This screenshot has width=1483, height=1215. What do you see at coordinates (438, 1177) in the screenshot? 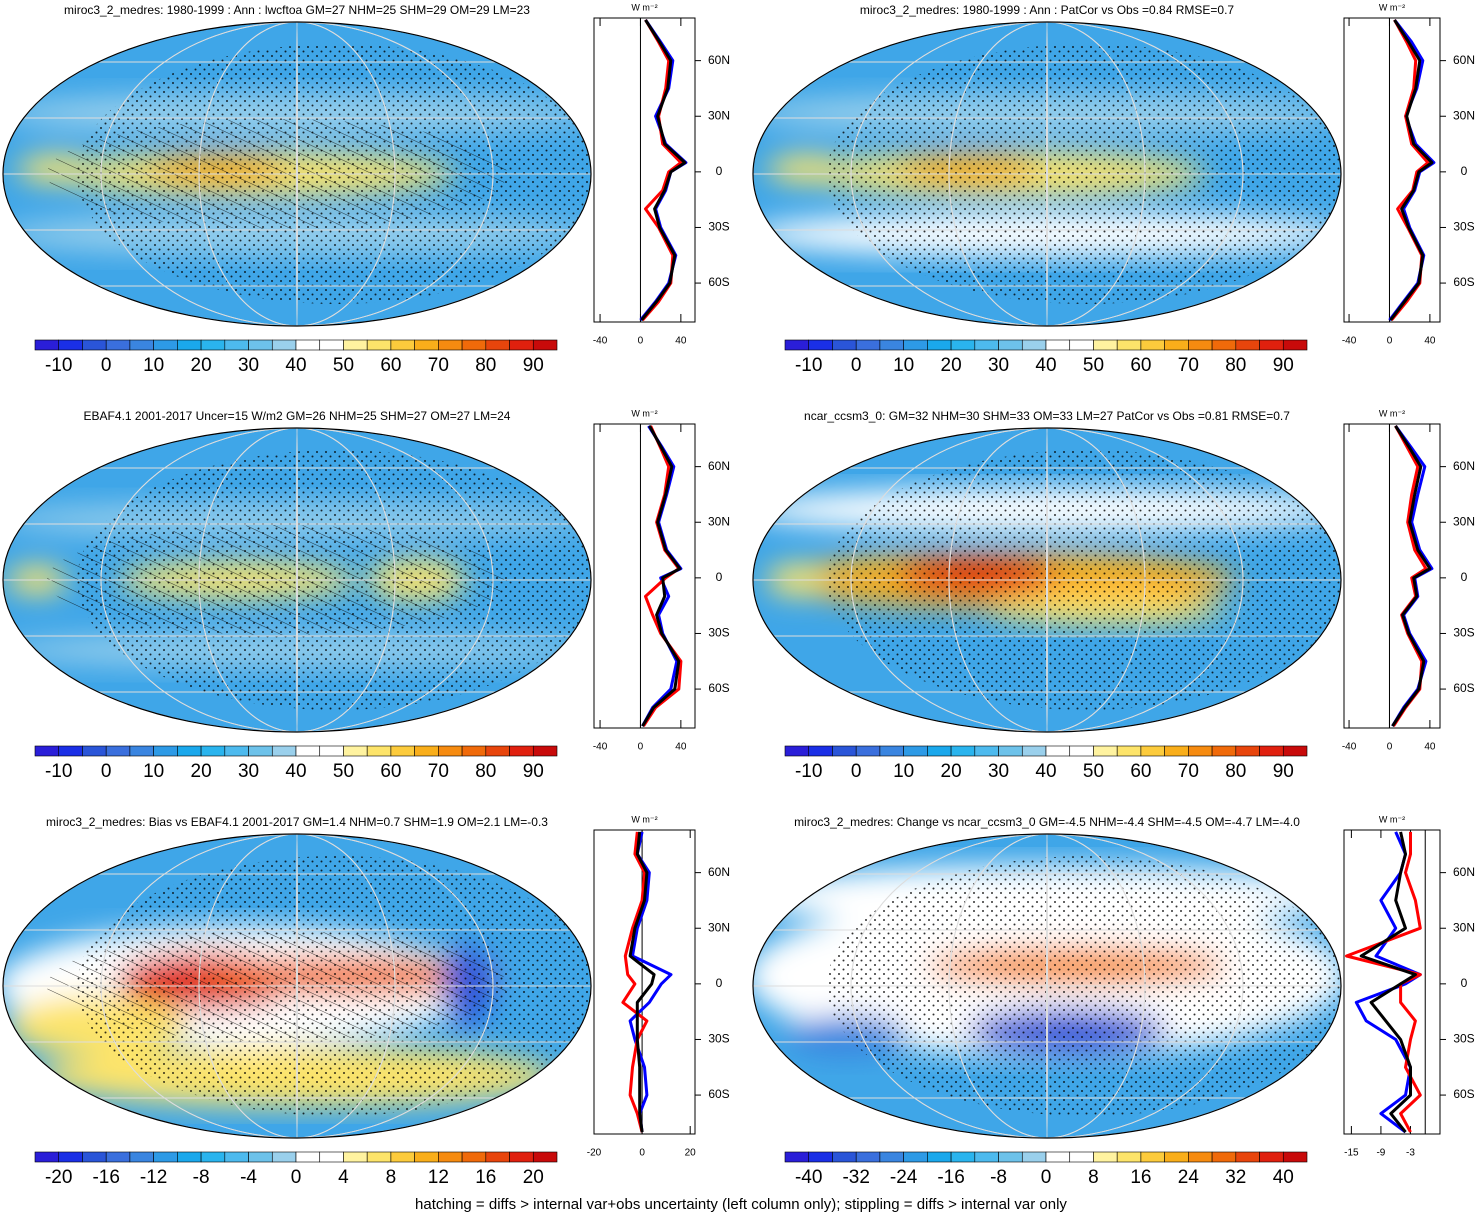
I see `colorbar-label: 12` at bounding box center [438, 1177].